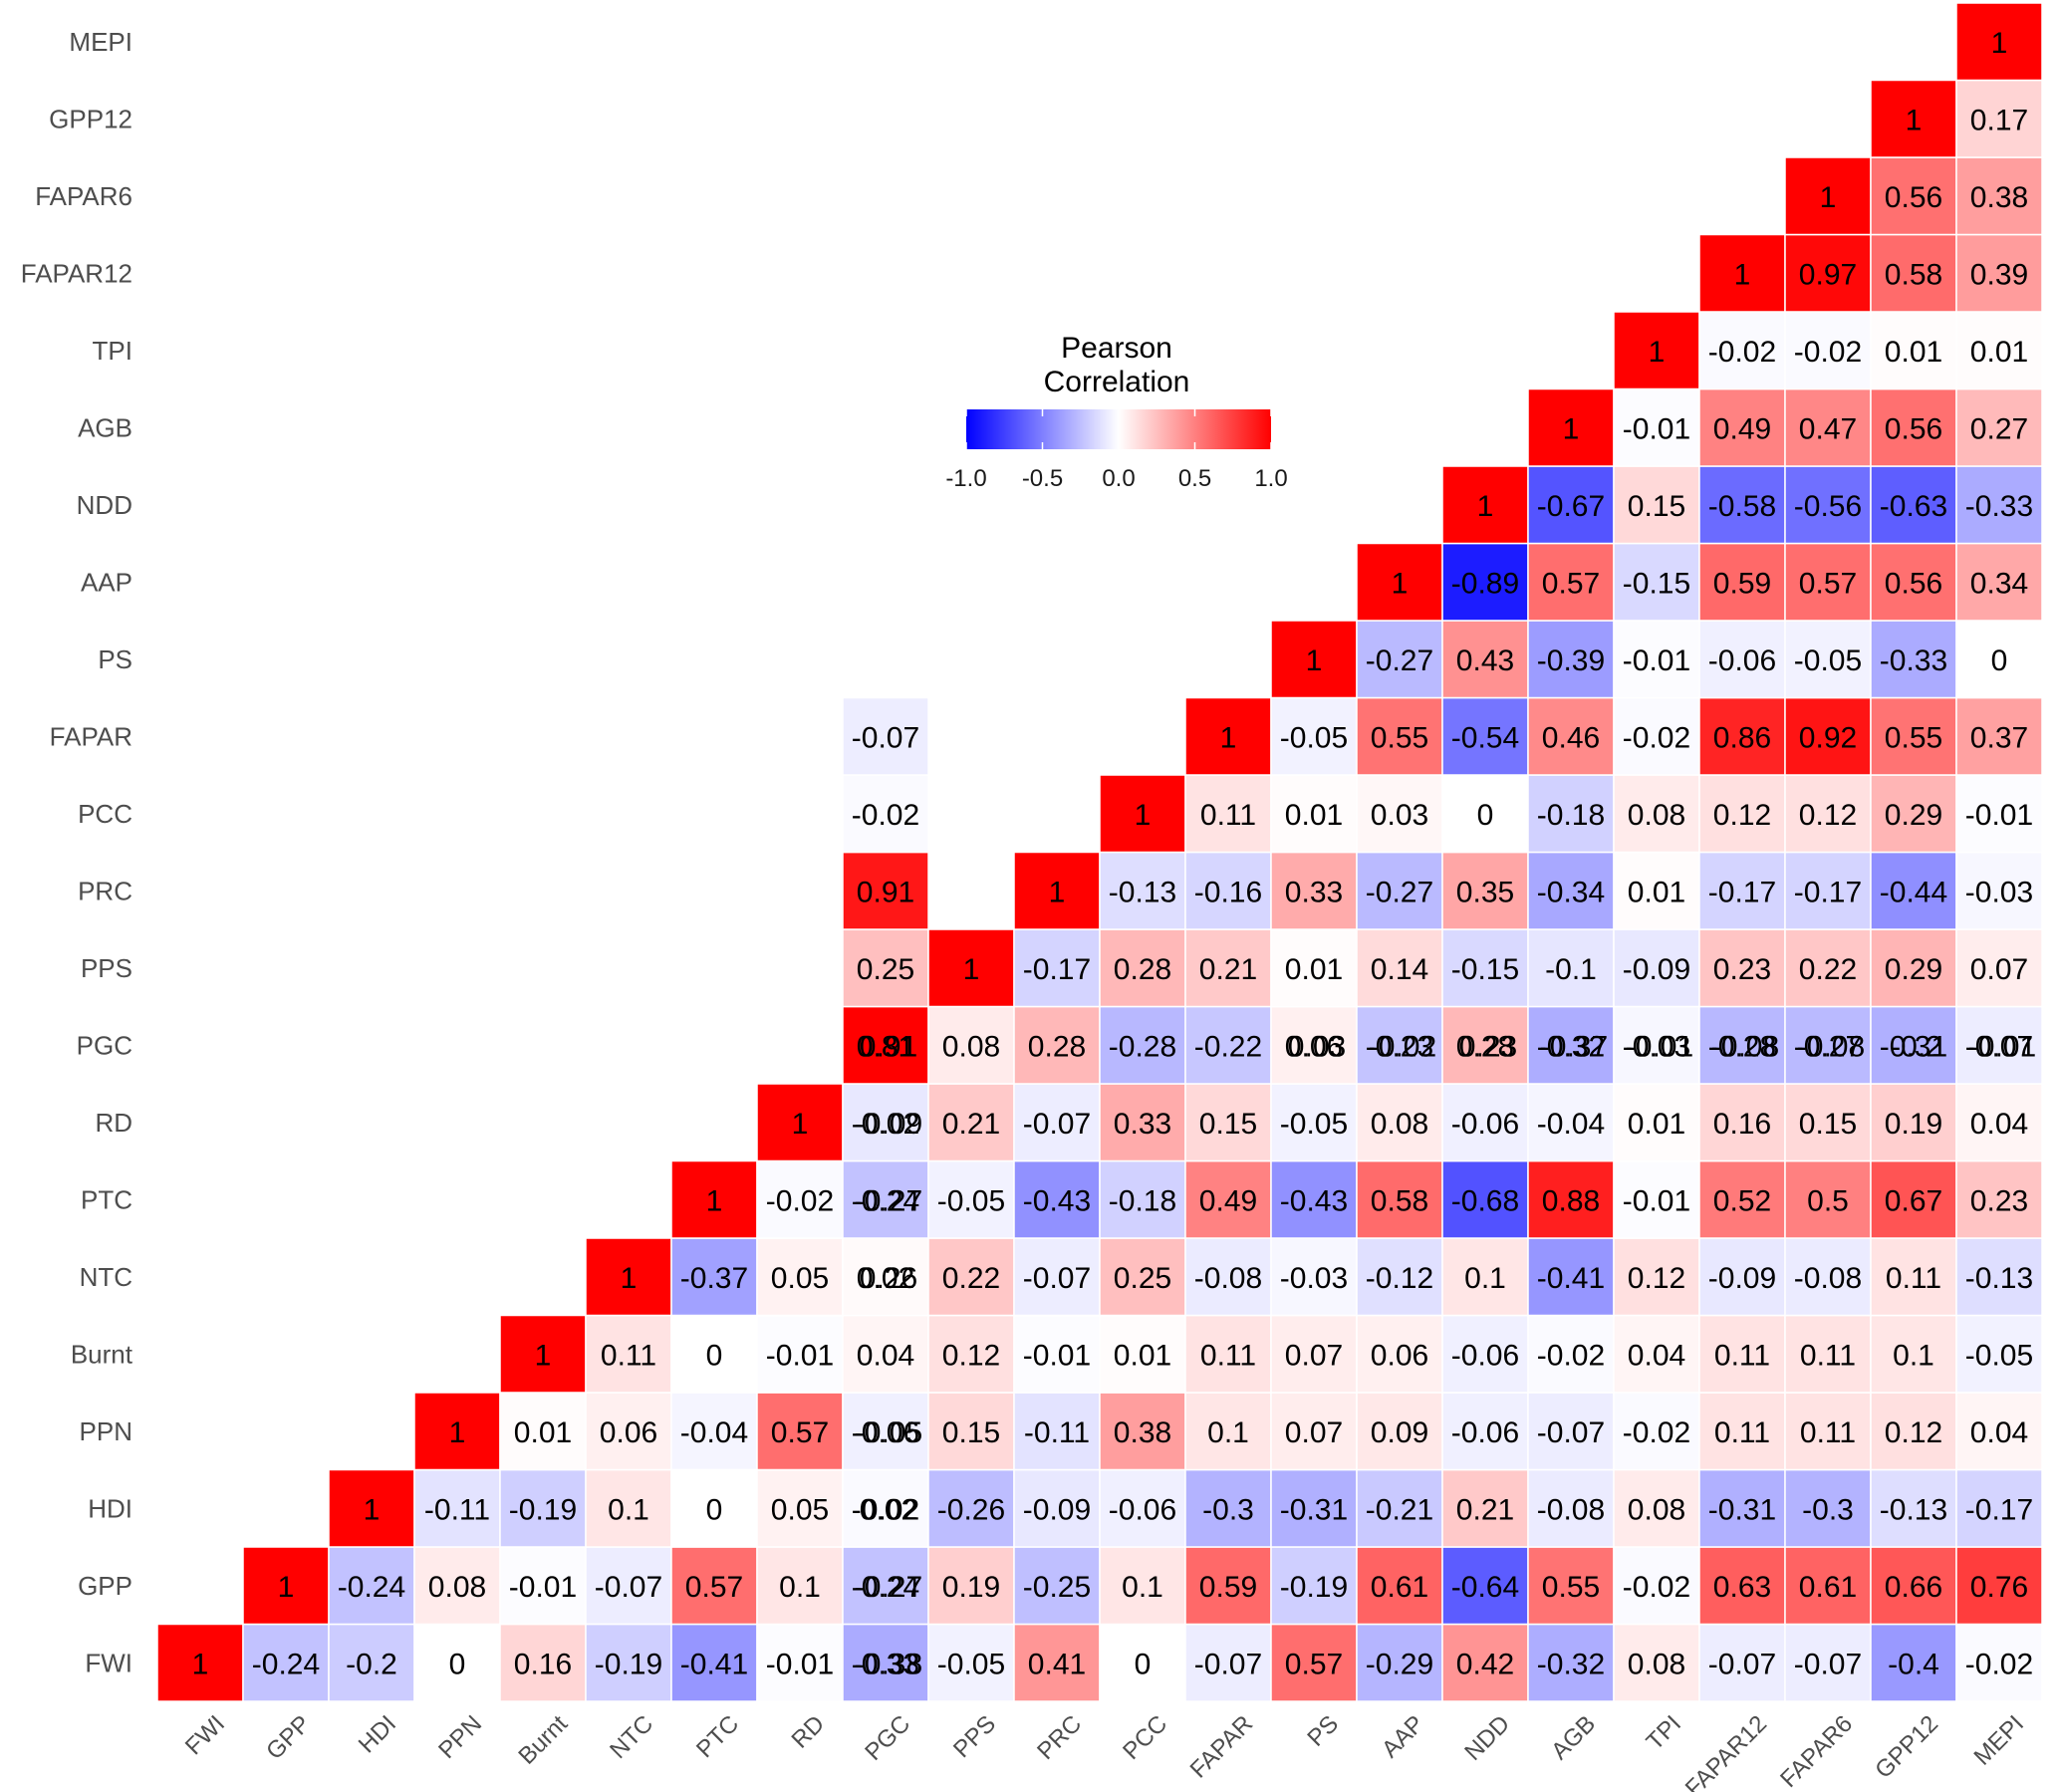 The image size is (2059, 1792). What do you see at coordinates (1485, 1662) in the screenshot?
I see `heatmap-cell-fwi-ndd` at bounding box center [1485, 1662].